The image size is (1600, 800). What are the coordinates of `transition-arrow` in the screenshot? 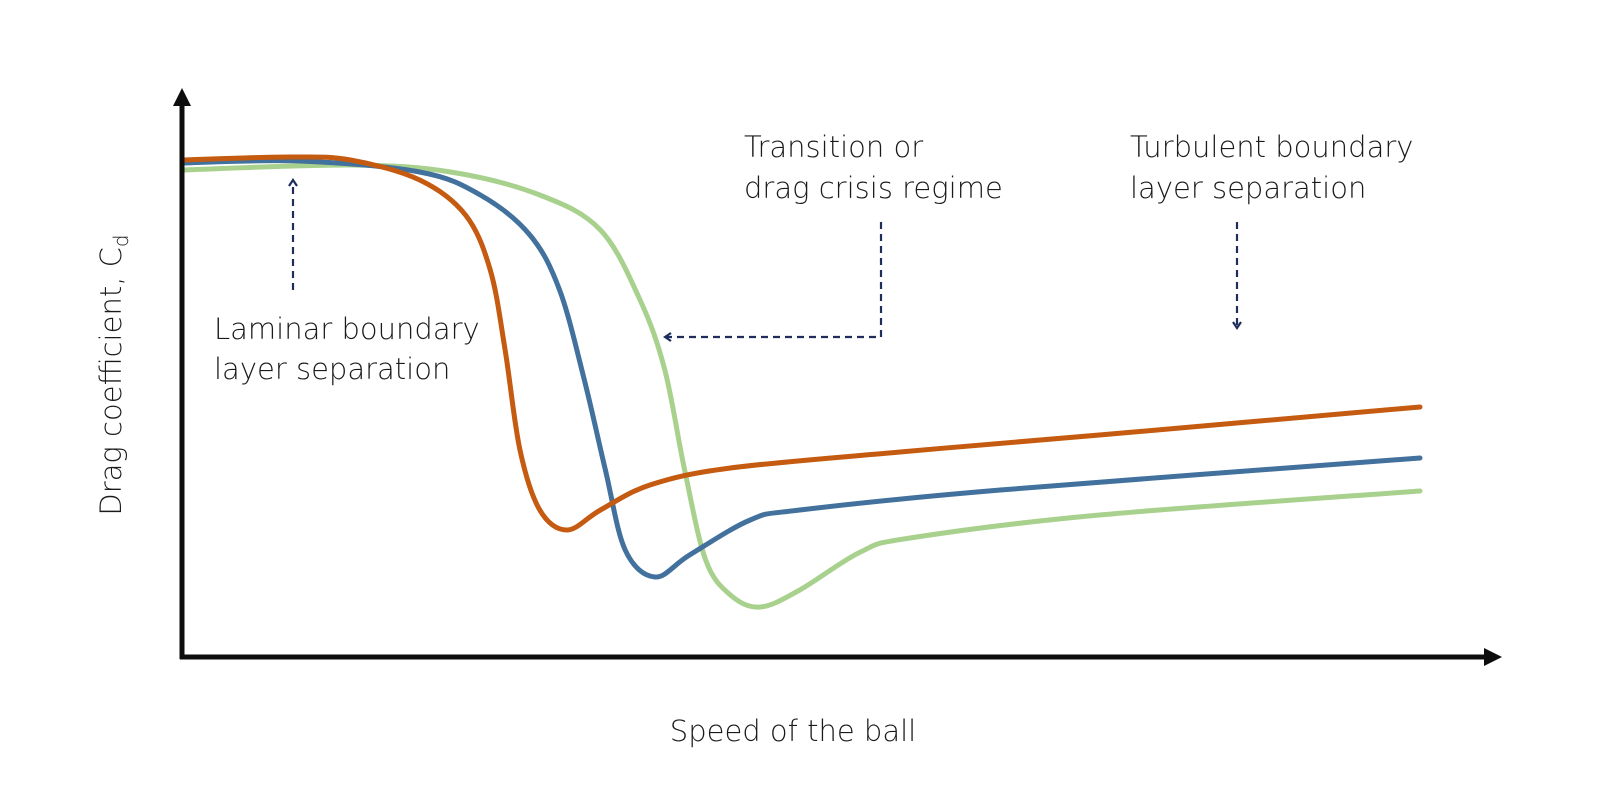 It's located at (773, 282).